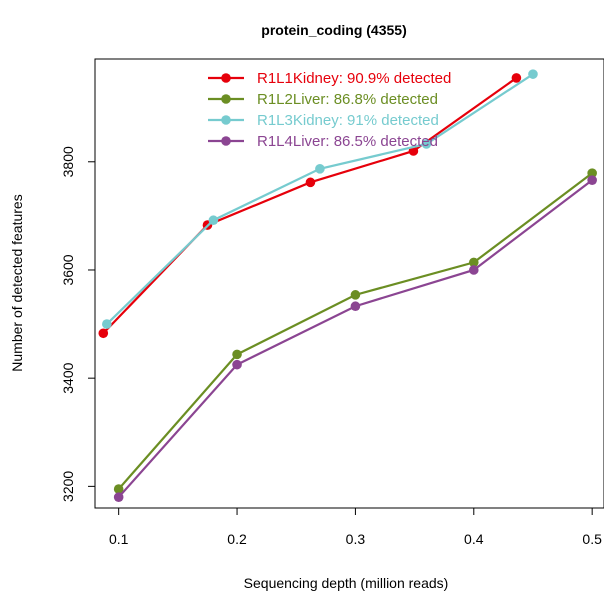  I want to click on x-tick-label: 0.5, so click(592, 539).